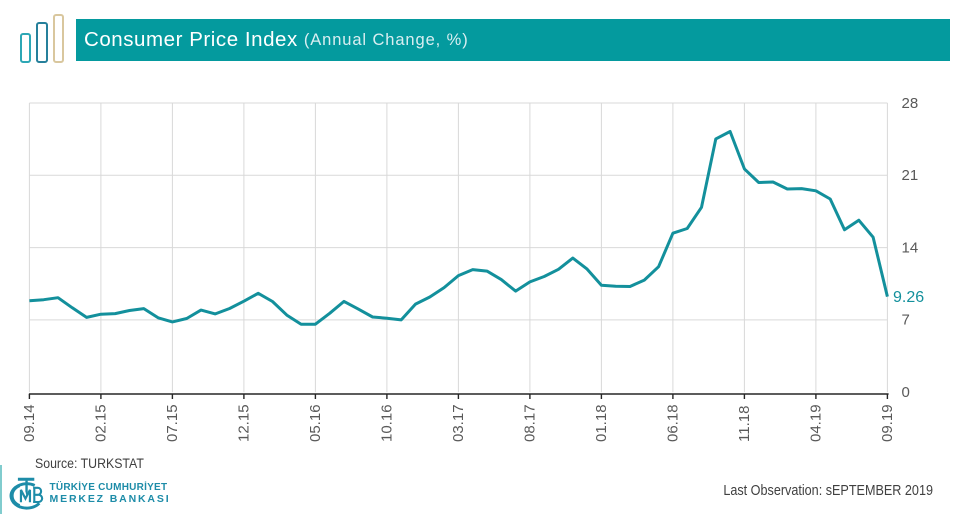 This screenshot has height=514, width=960. I want to click on svg-text: 02.15, so click(101, 423).